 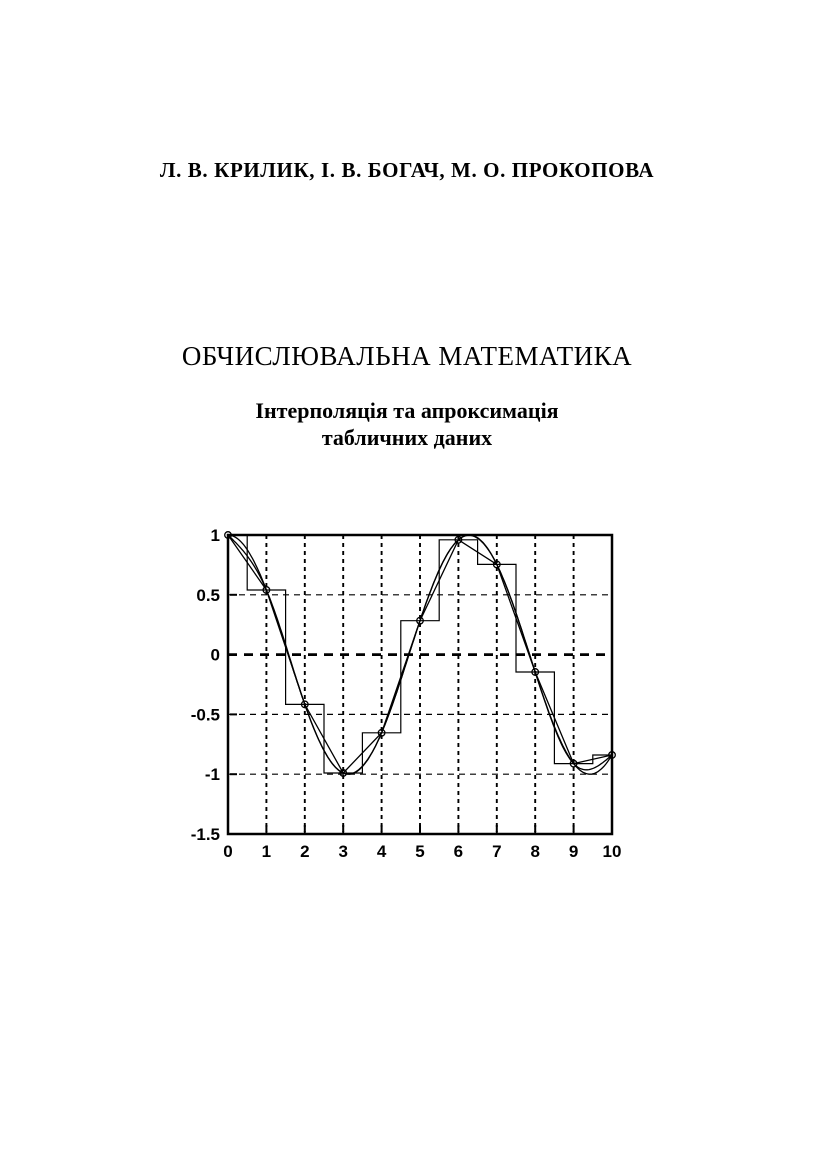 I want to click on y-tick-label: 0.5, so click(x=208, y=595).